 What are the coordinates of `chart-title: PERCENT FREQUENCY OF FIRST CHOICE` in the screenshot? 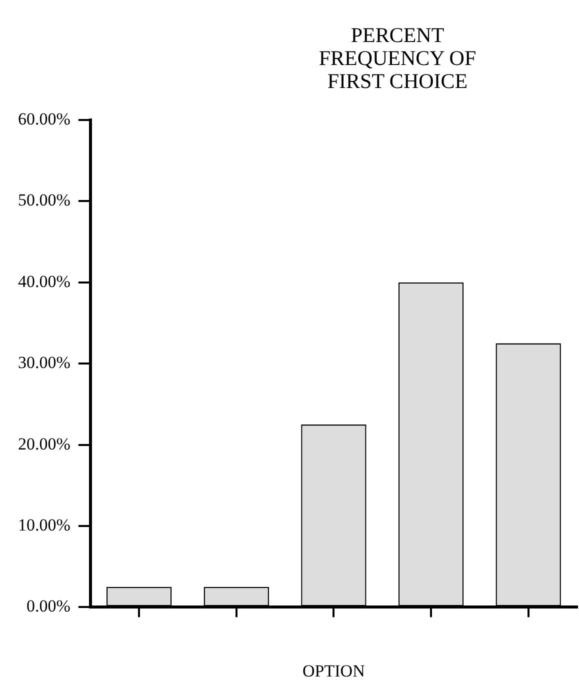 It's located at (398, 58).